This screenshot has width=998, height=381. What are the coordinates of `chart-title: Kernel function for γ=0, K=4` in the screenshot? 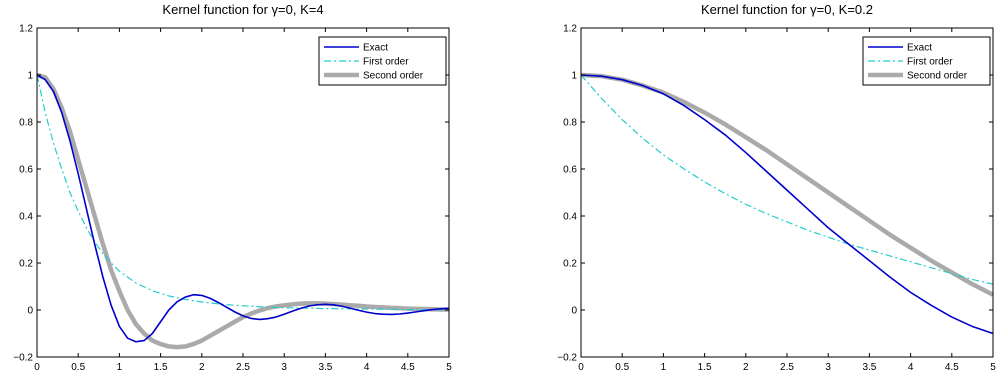 It's located at (242, 9).